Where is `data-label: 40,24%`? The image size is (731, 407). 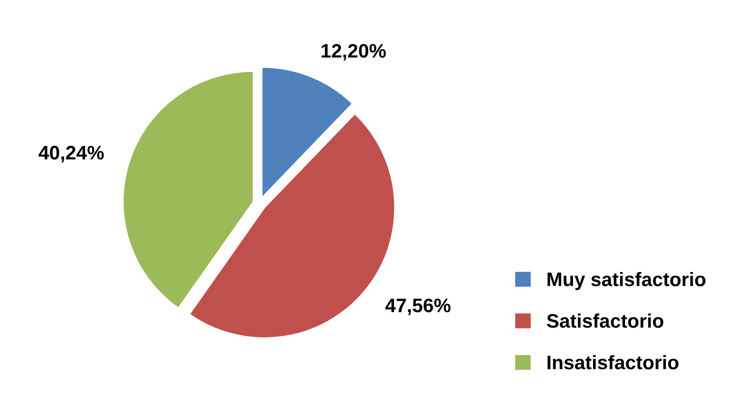 data-label: 40,24% is located at coordinates (71, 154).